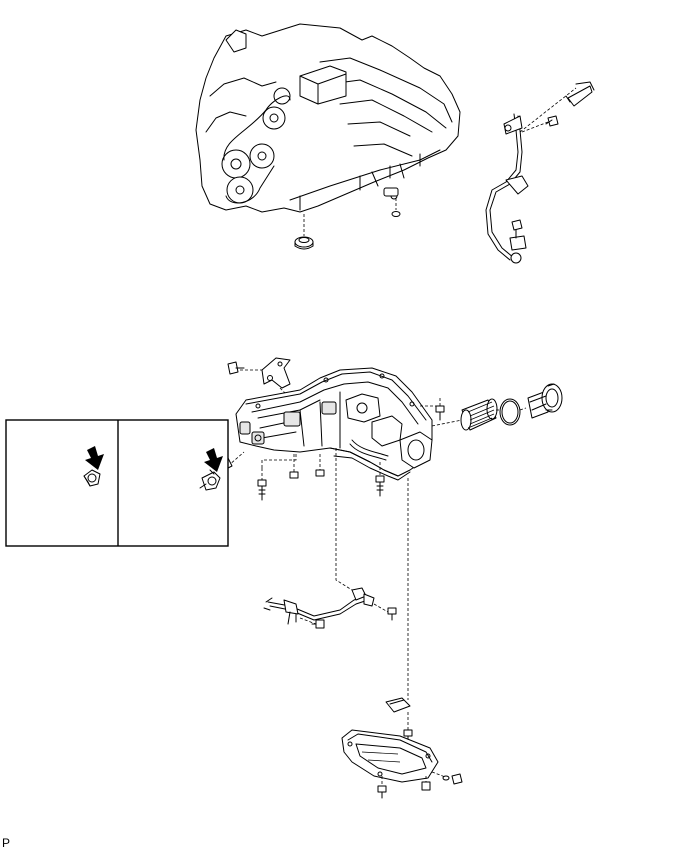  I want to click on oil-pan-no1, so click(334, 424).